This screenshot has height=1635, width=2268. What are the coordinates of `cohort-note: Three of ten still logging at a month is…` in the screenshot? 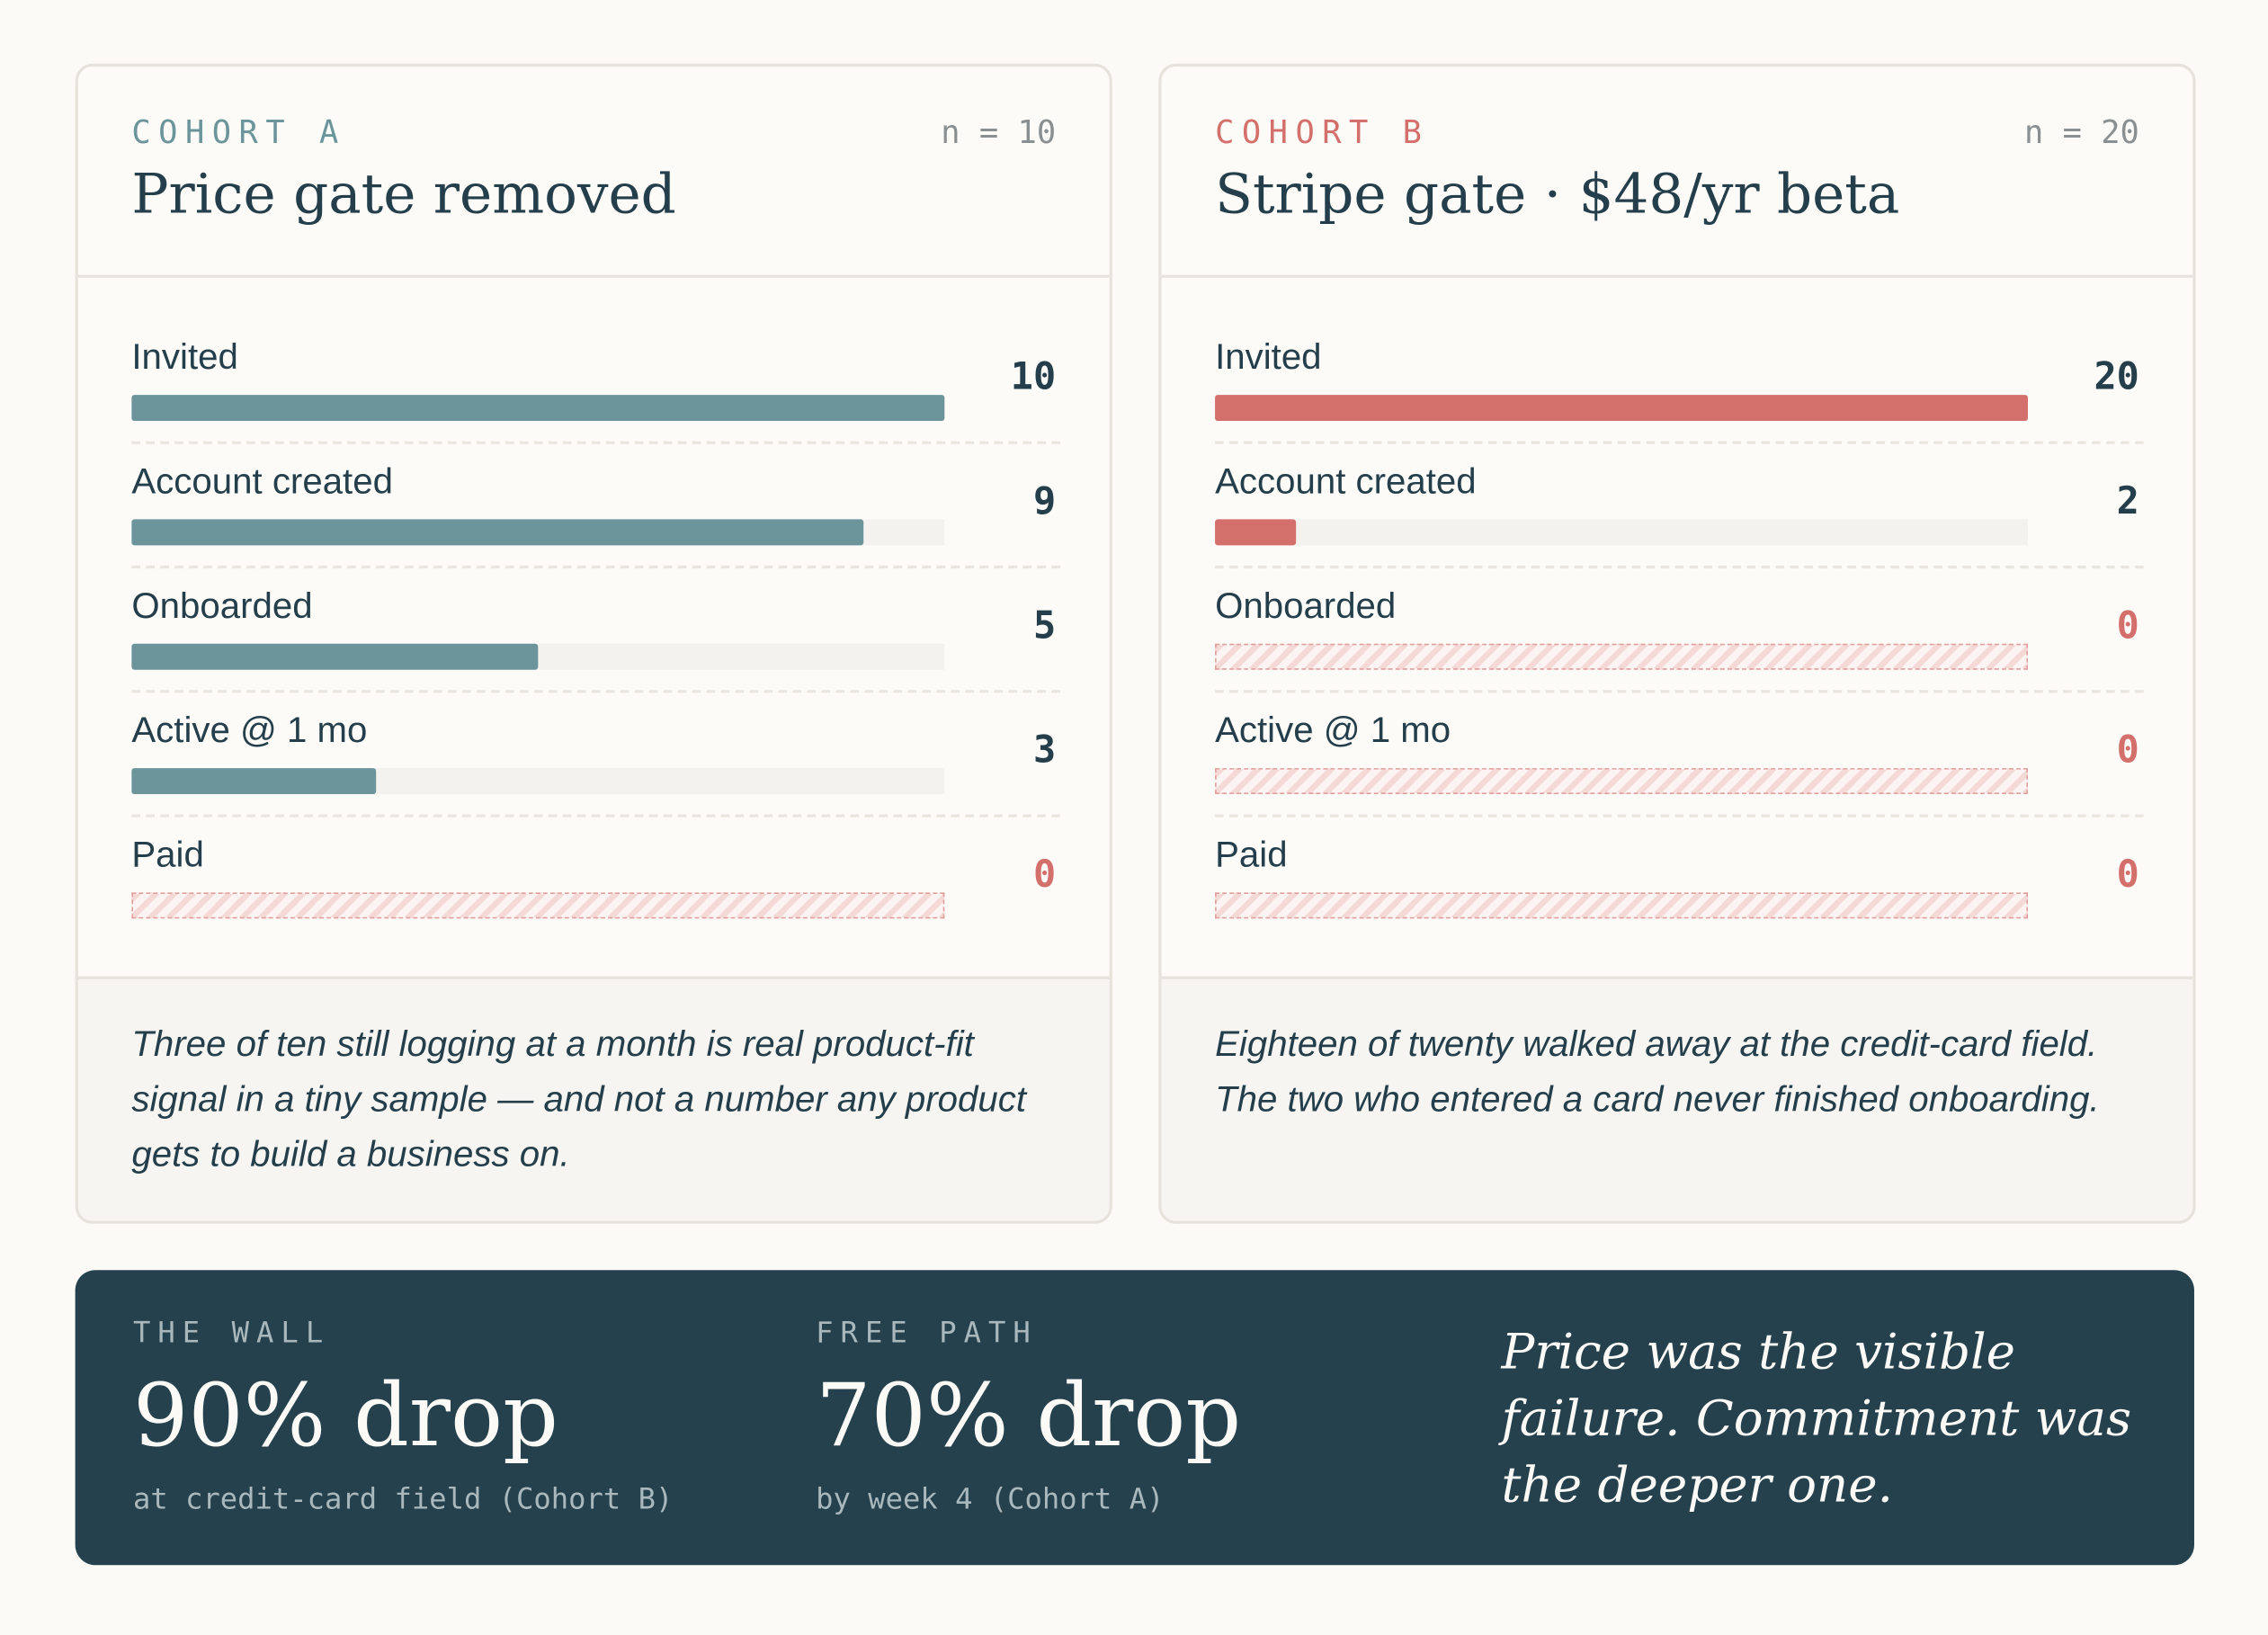 It's located at (579, 1099).